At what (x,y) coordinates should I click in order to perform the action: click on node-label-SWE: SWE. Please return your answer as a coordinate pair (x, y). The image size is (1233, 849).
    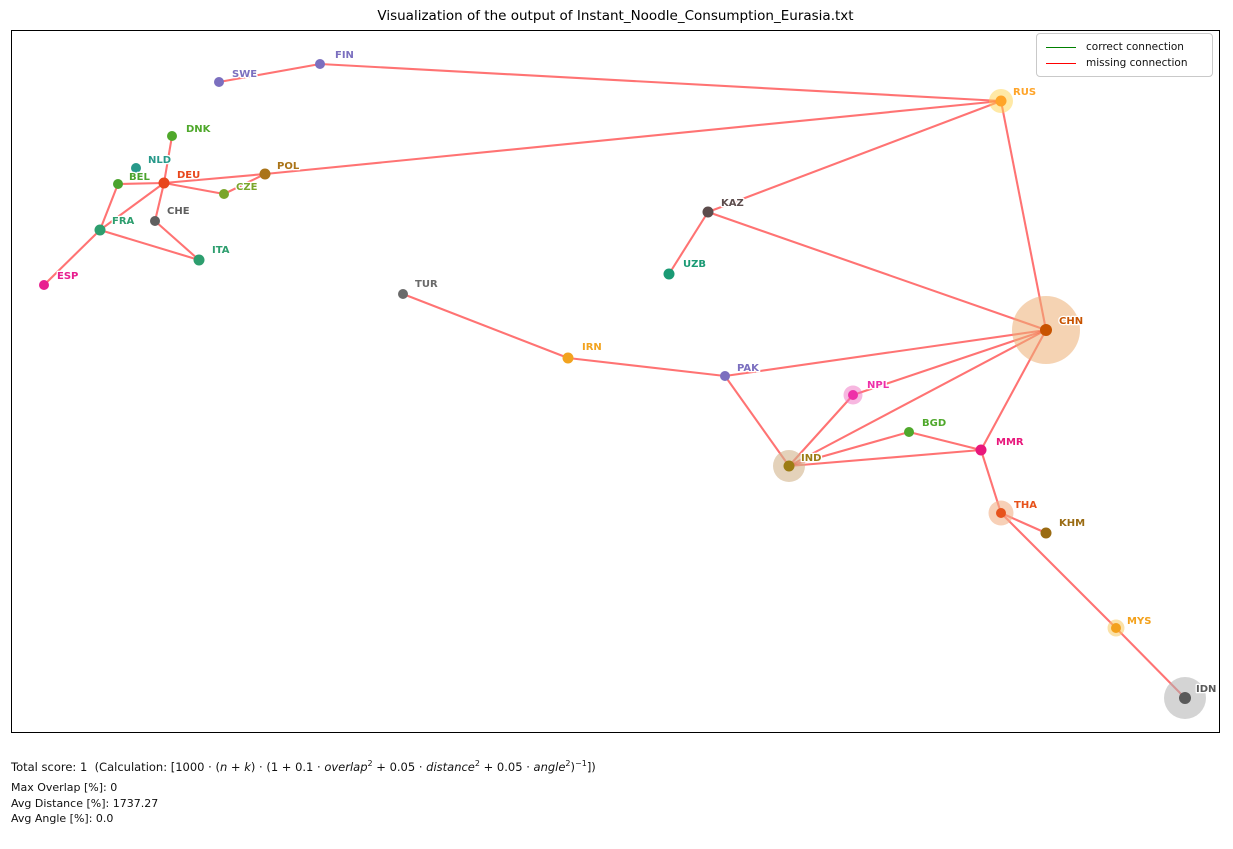
    Looking at the image, I should click on (244, 74).